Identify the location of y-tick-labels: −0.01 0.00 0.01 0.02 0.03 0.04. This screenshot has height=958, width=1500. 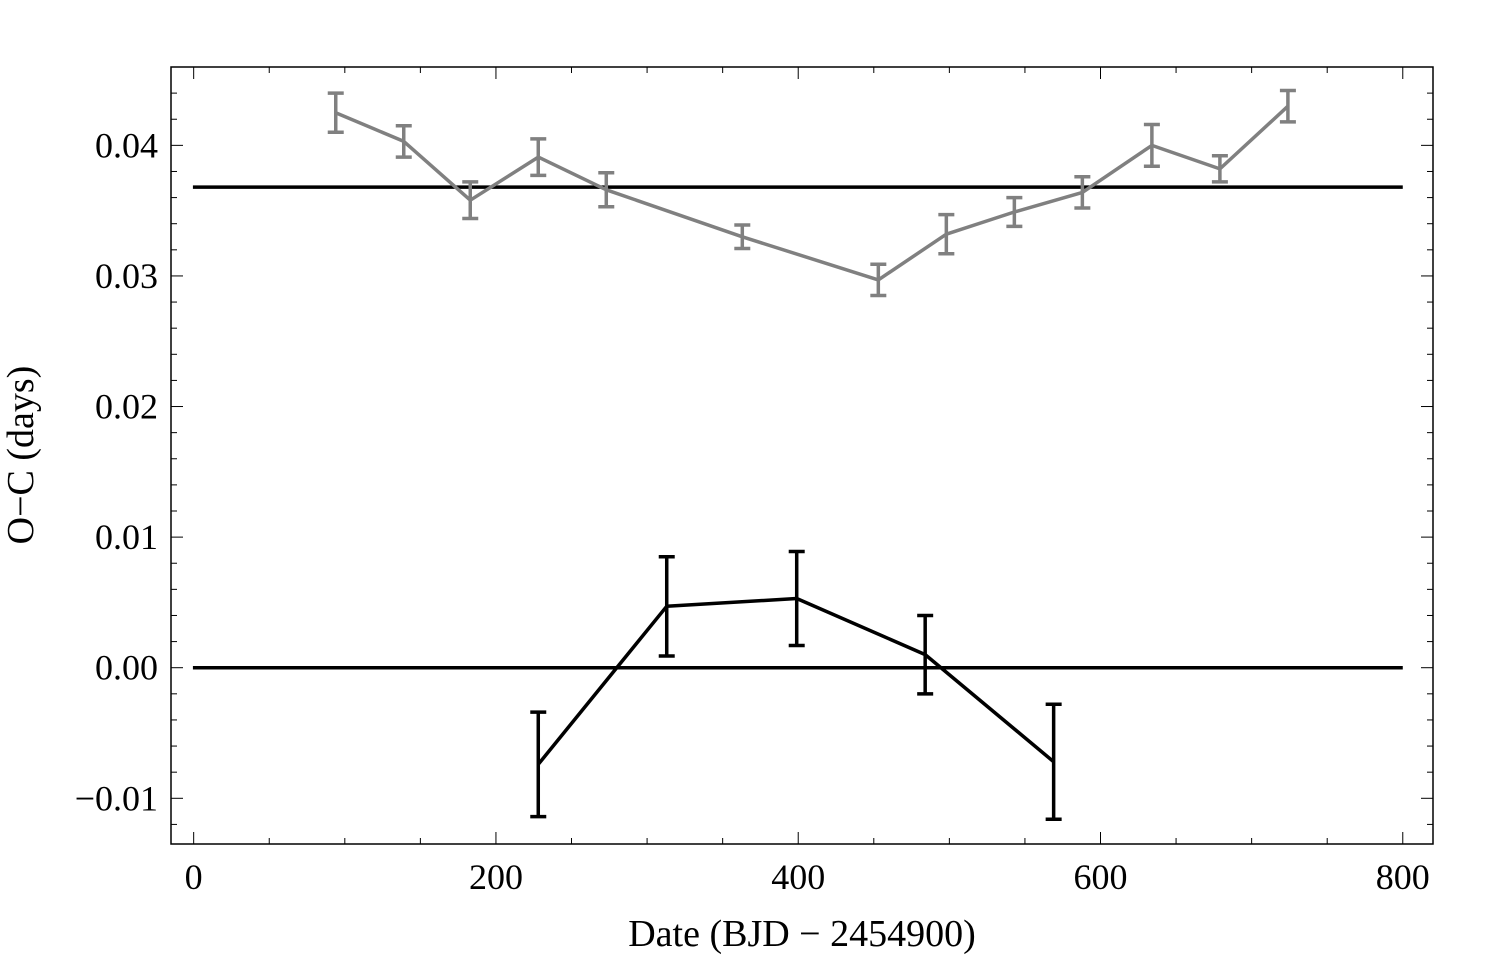
(116, 471).